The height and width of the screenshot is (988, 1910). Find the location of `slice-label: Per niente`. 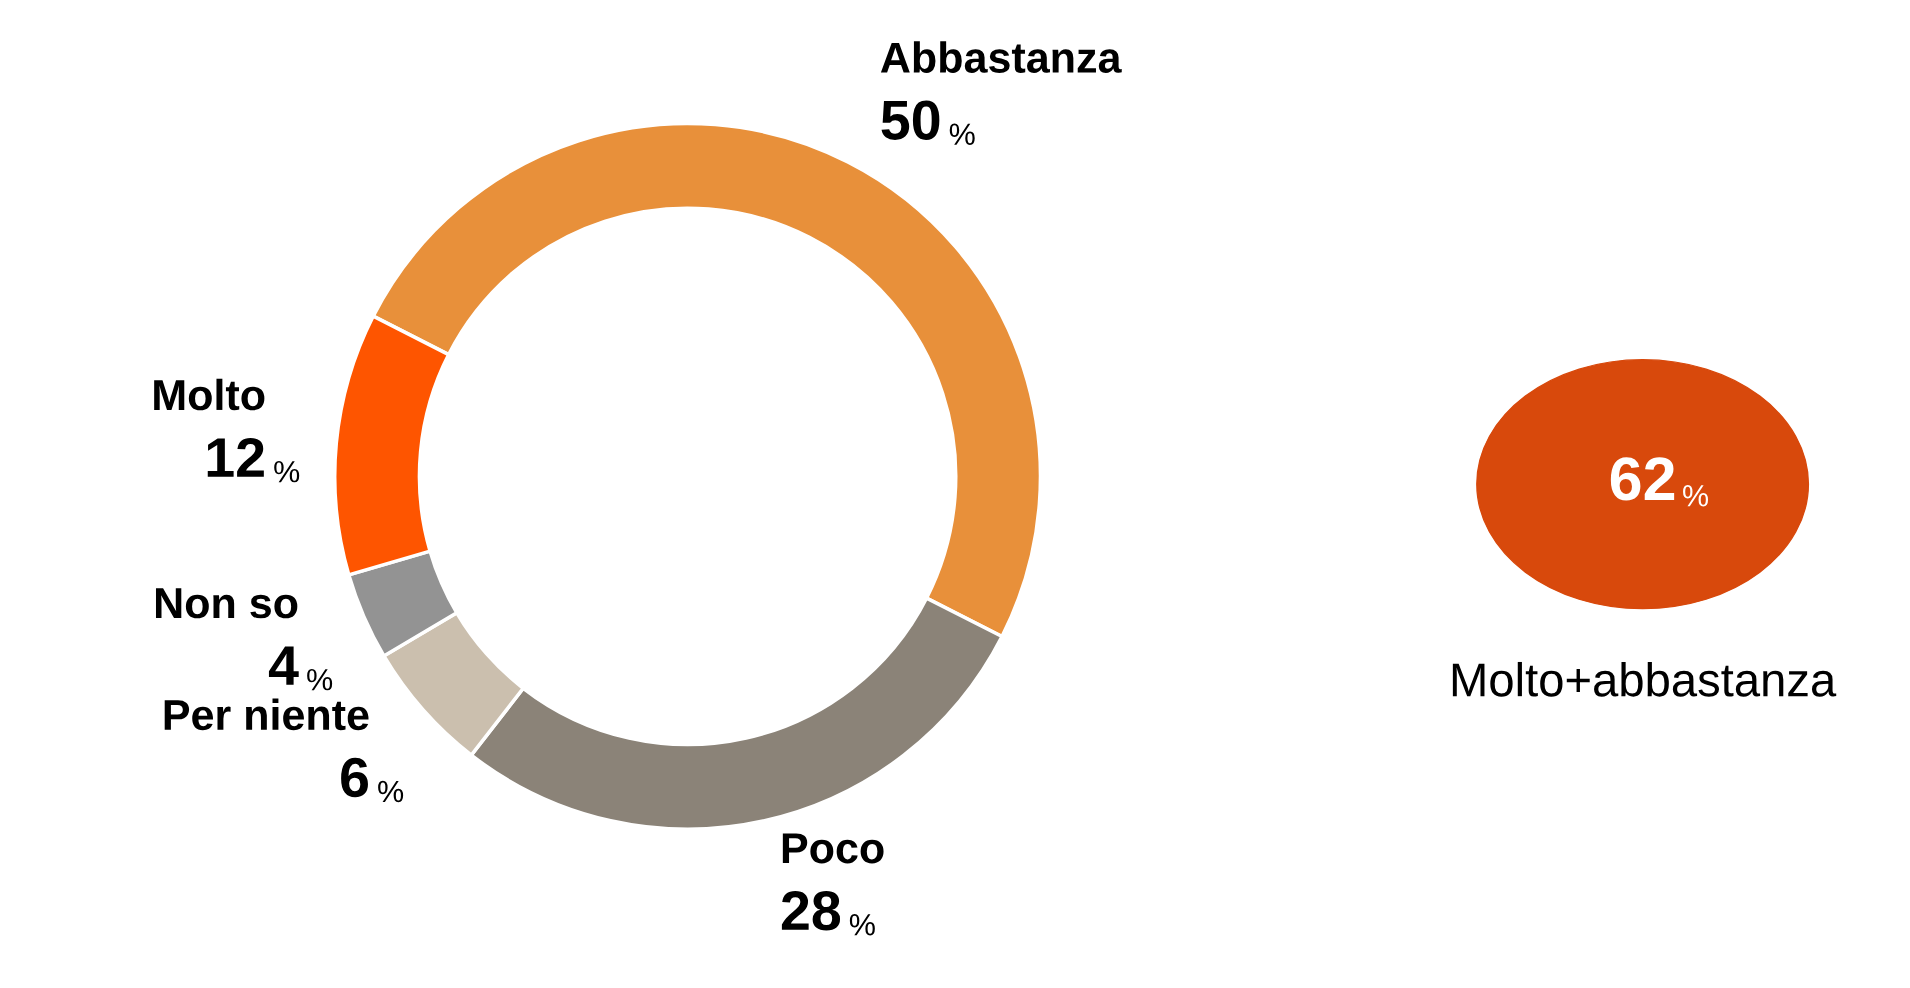

slice-label: Per niente is located at coordinates (266, 714).